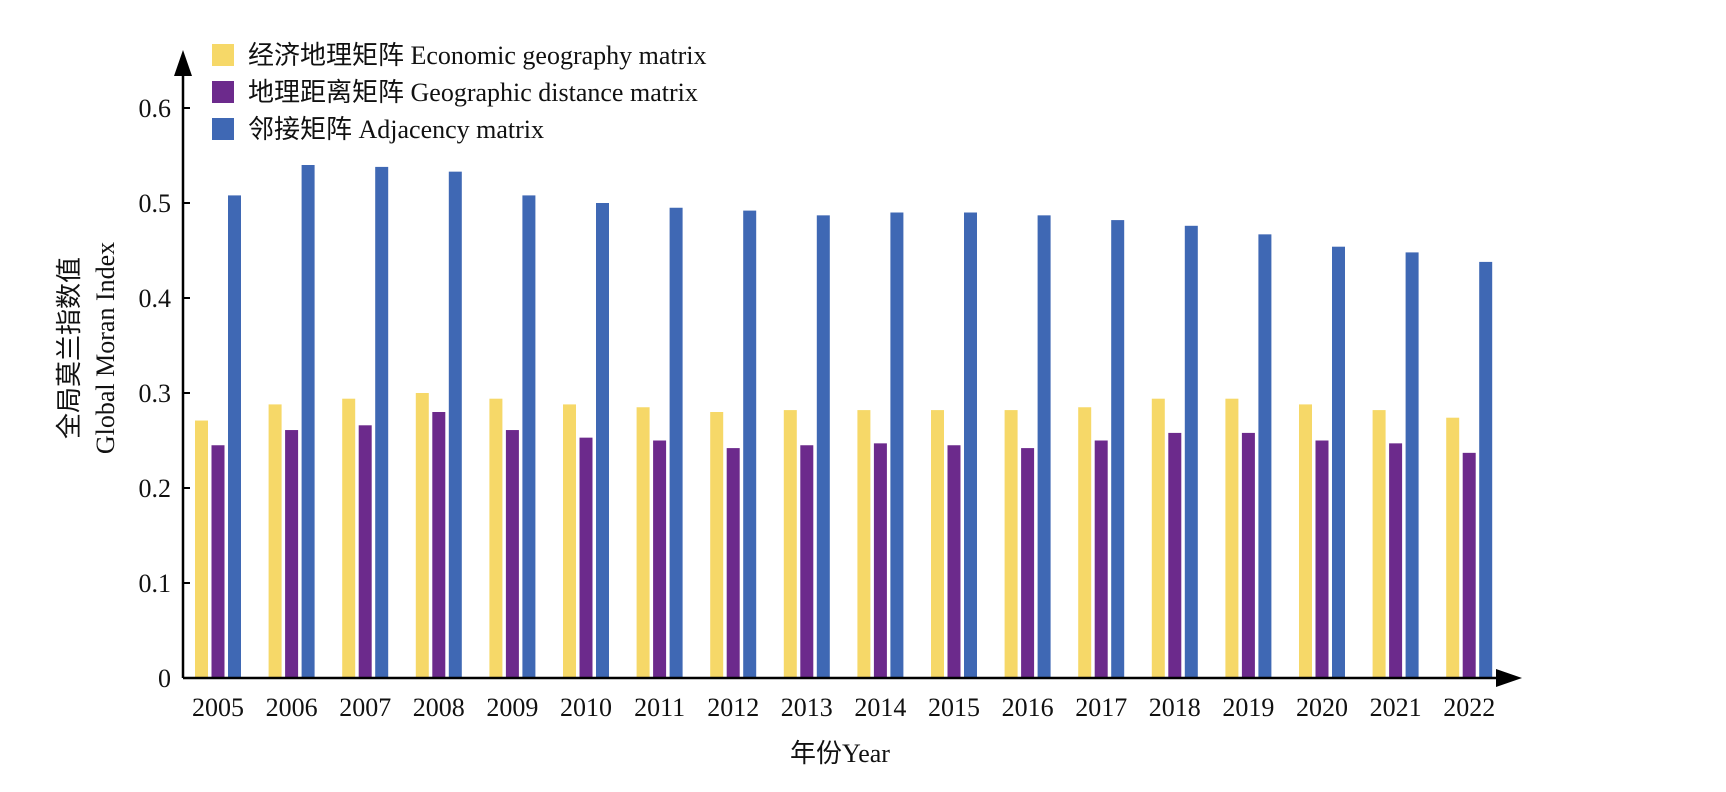  Describe the element at coordinates (954, 707) in the screenshot. I see `x-tick-label: 2015` at that location.